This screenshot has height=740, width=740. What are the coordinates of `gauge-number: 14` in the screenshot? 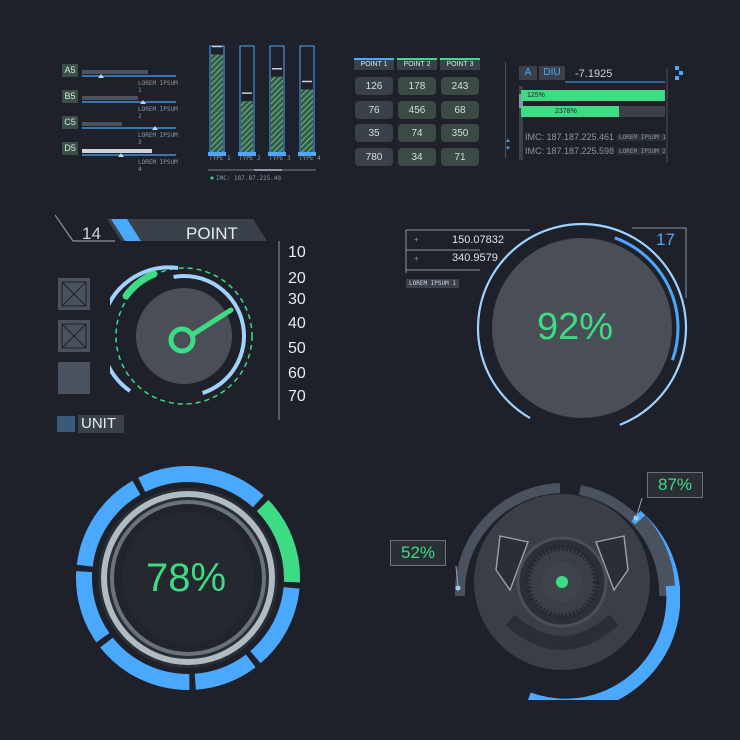 It's located at (91, 233).